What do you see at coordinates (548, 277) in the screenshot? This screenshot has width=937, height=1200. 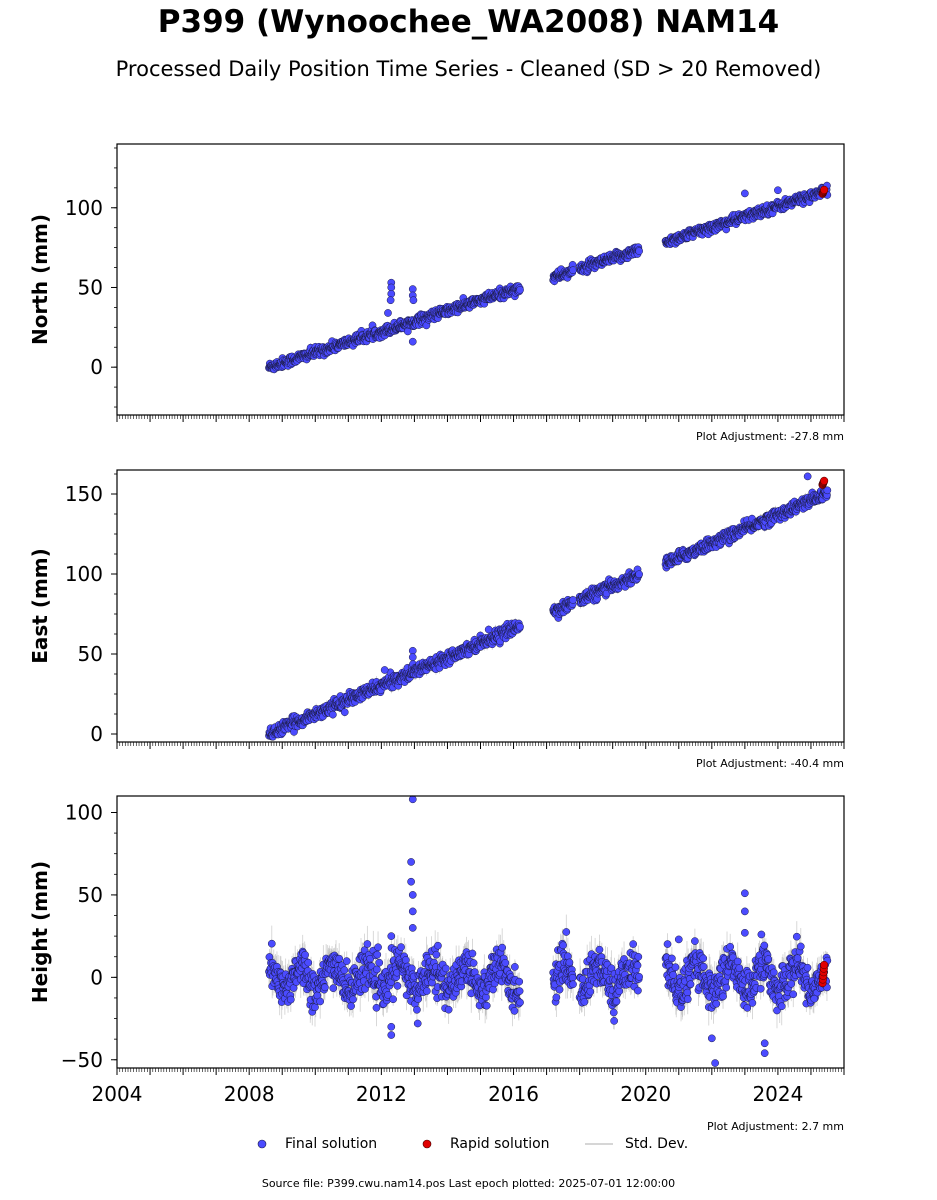 I see `points-north` at bounding box center [548, 277].